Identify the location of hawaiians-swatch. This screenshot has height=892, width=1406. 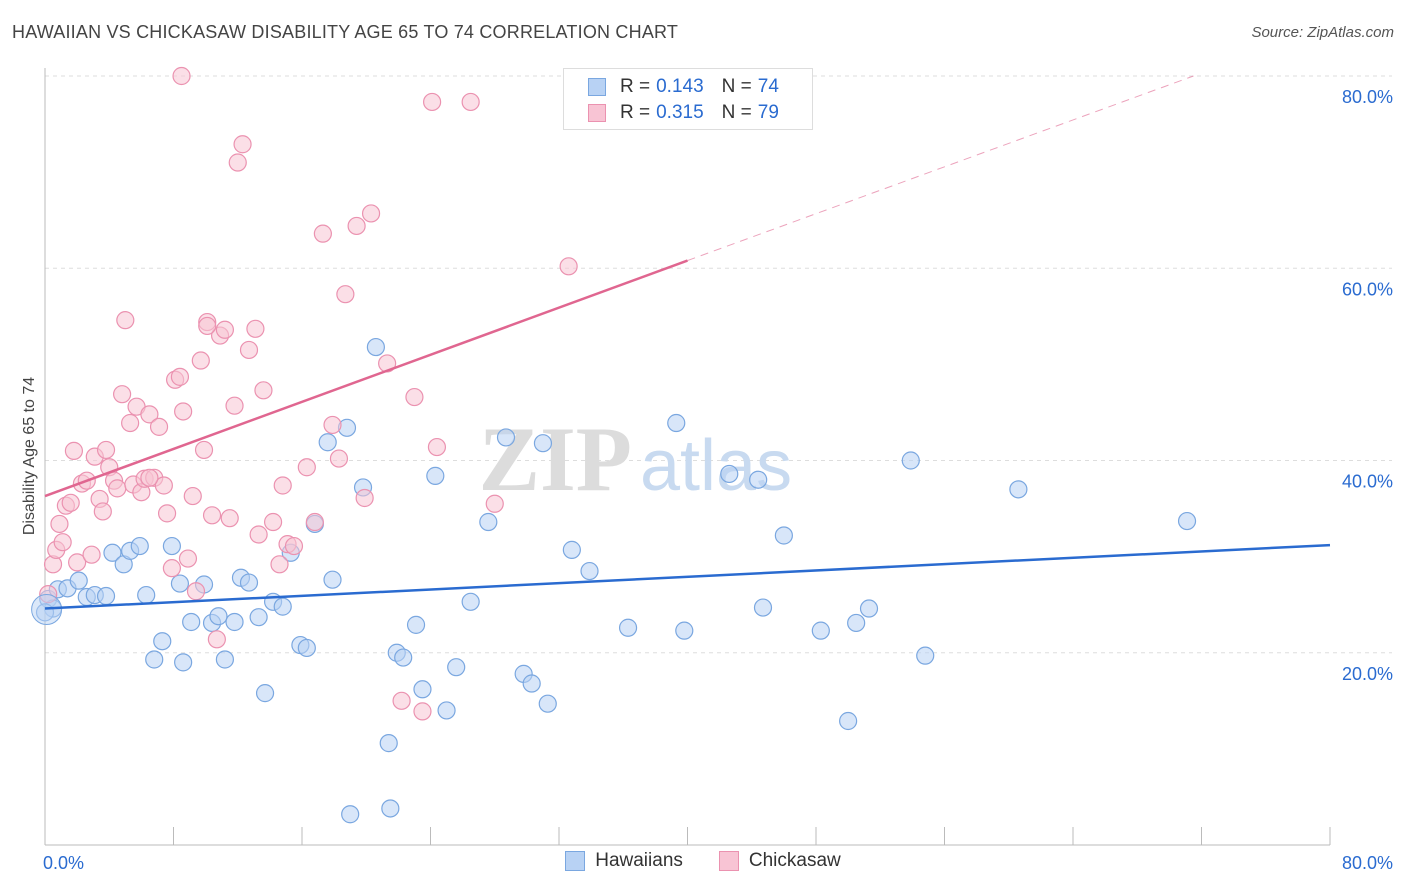
(597, 87).